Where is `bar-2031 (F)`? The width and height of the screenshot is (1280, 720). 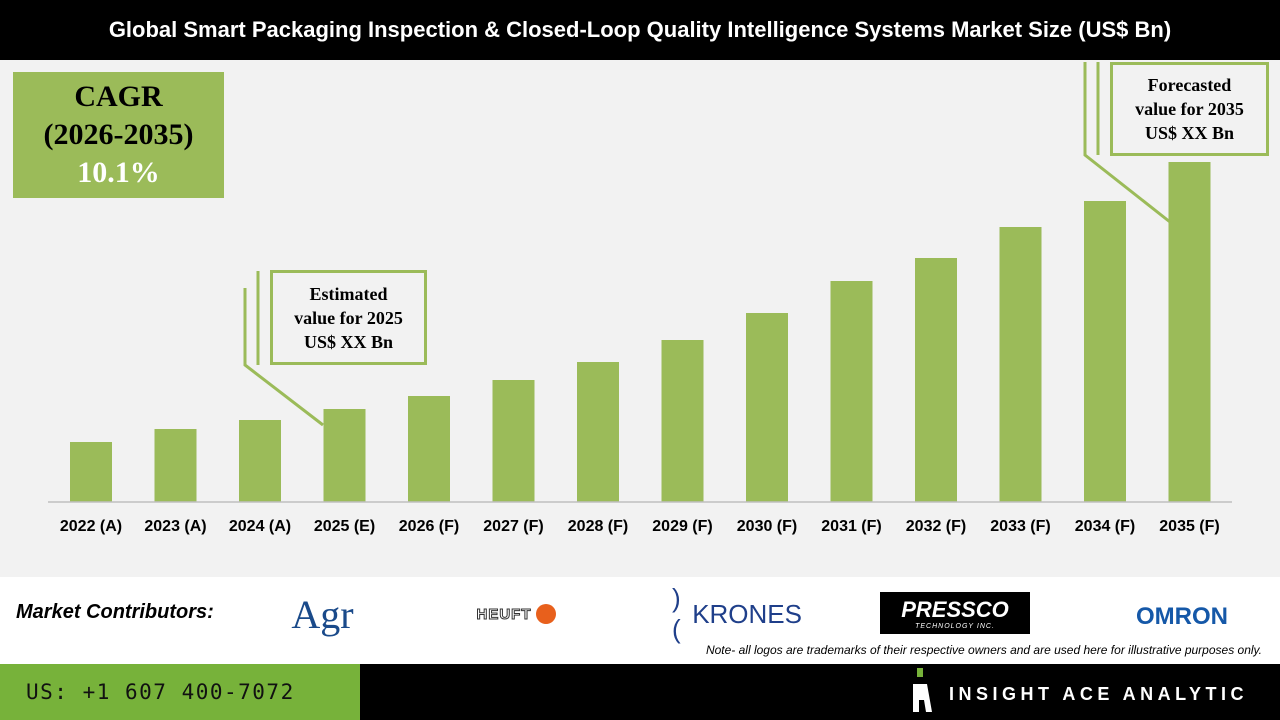
bar-2031 (F) is located at coordinates (851, 391).